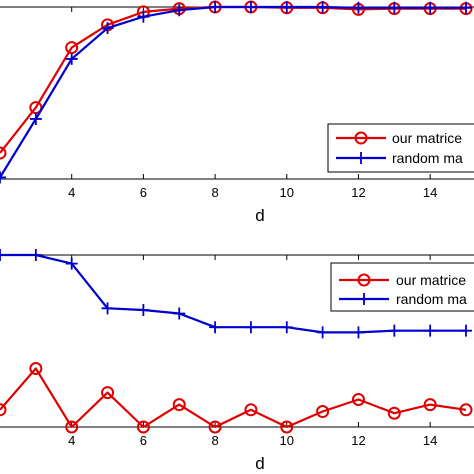  What do you see at coordinates (259, 215) in the screenshot?
I see `top-plot-xlabel: d` at bounding box center [259, 215].